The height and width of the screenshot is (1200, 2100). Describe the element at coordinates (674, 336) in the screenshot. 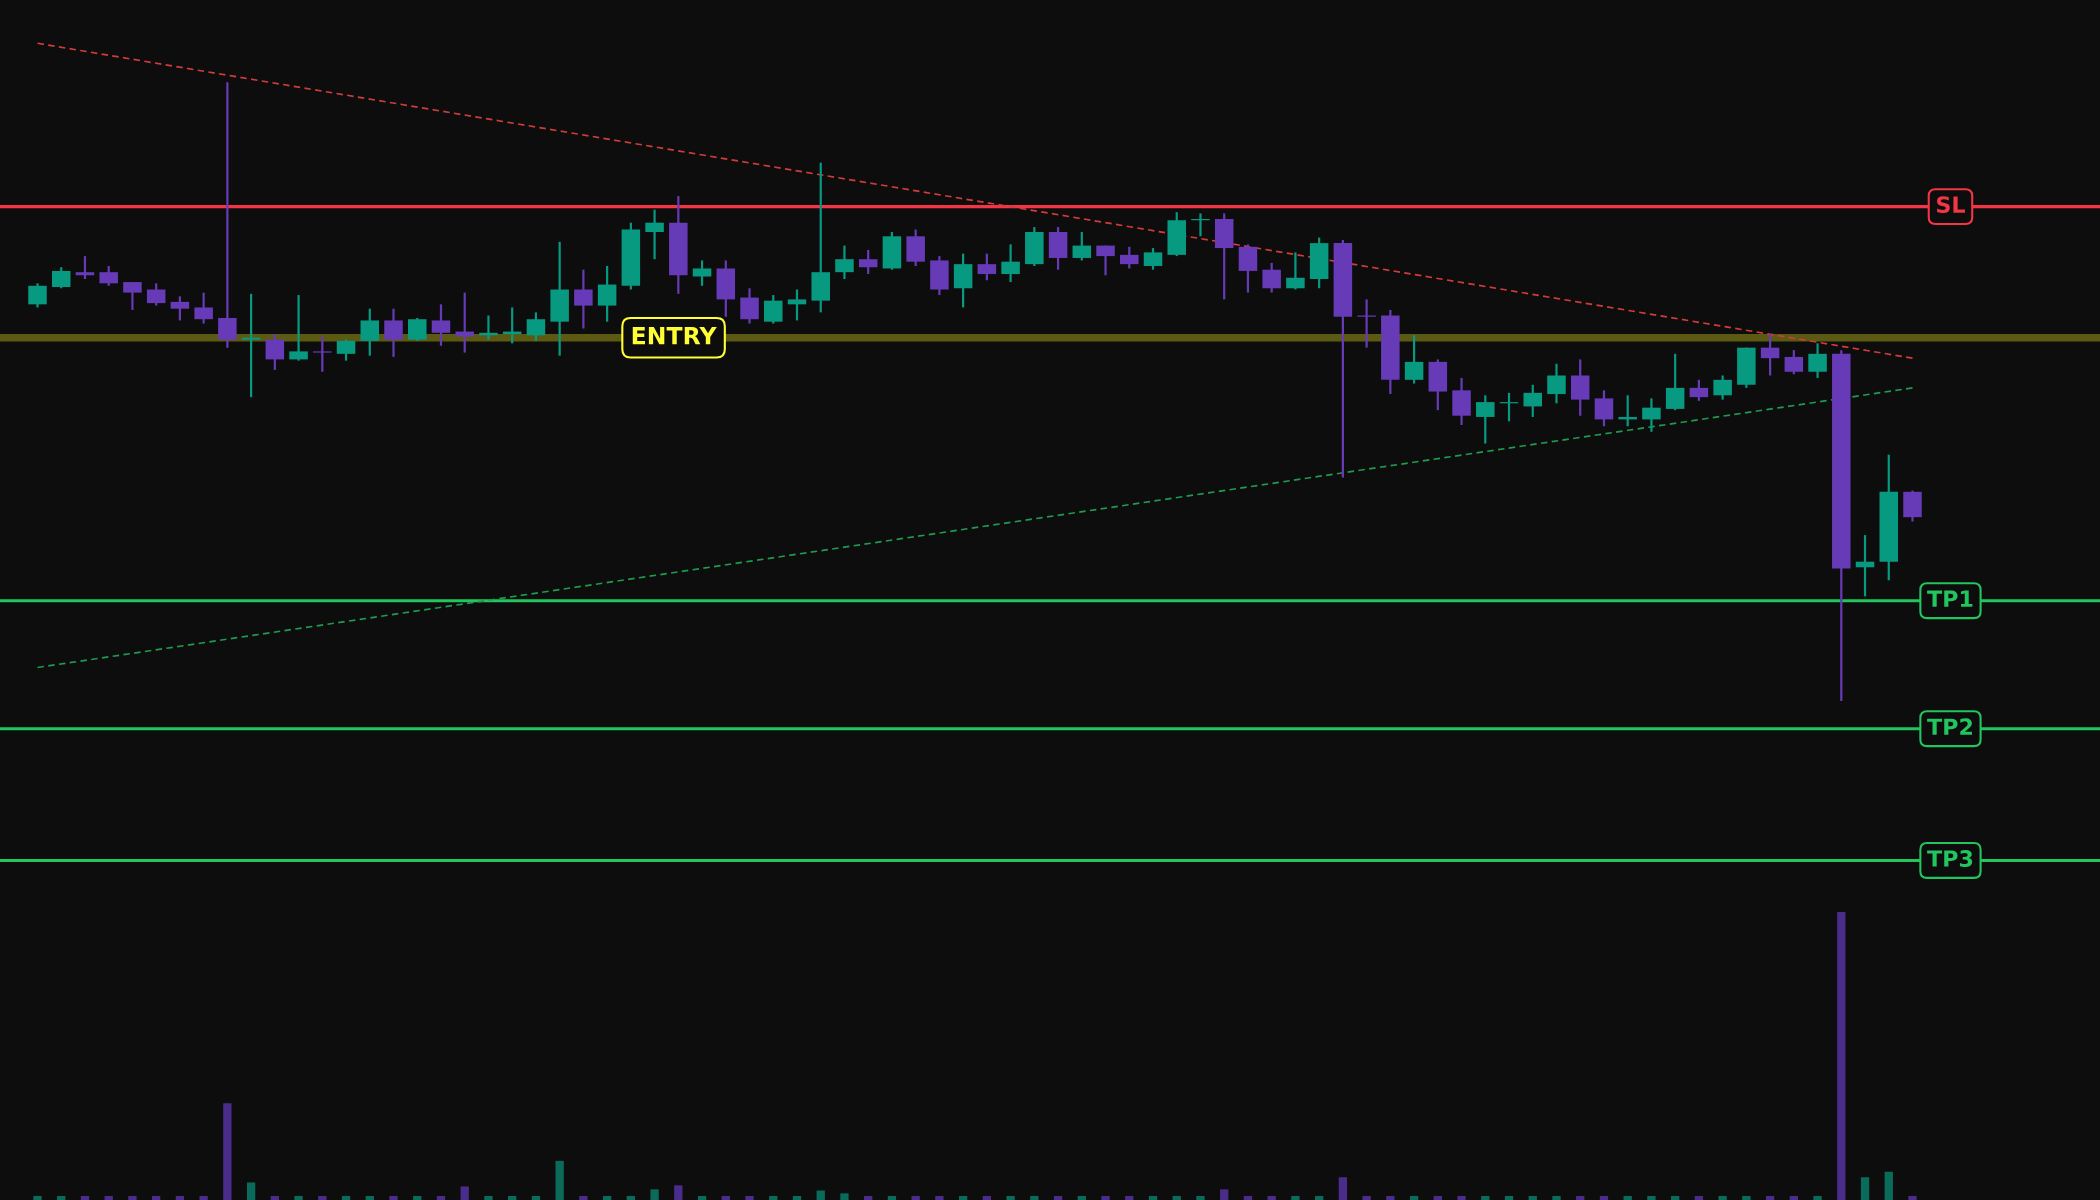

I see `band-label: ENTRY` at that location.